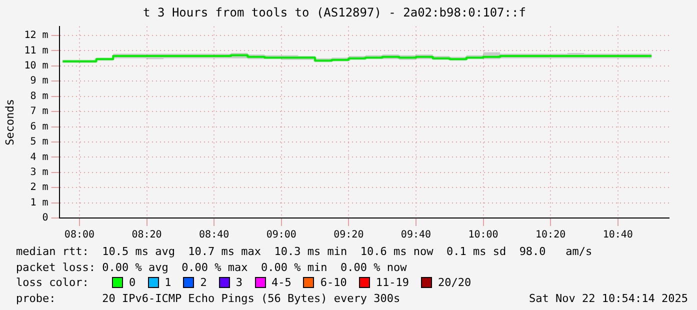 Image resolution: width=697 pixels, height=310 pixels. Describe the element at coordinates (45, 218) in the screenshot. I see `y-tick-label: 0` at that location.